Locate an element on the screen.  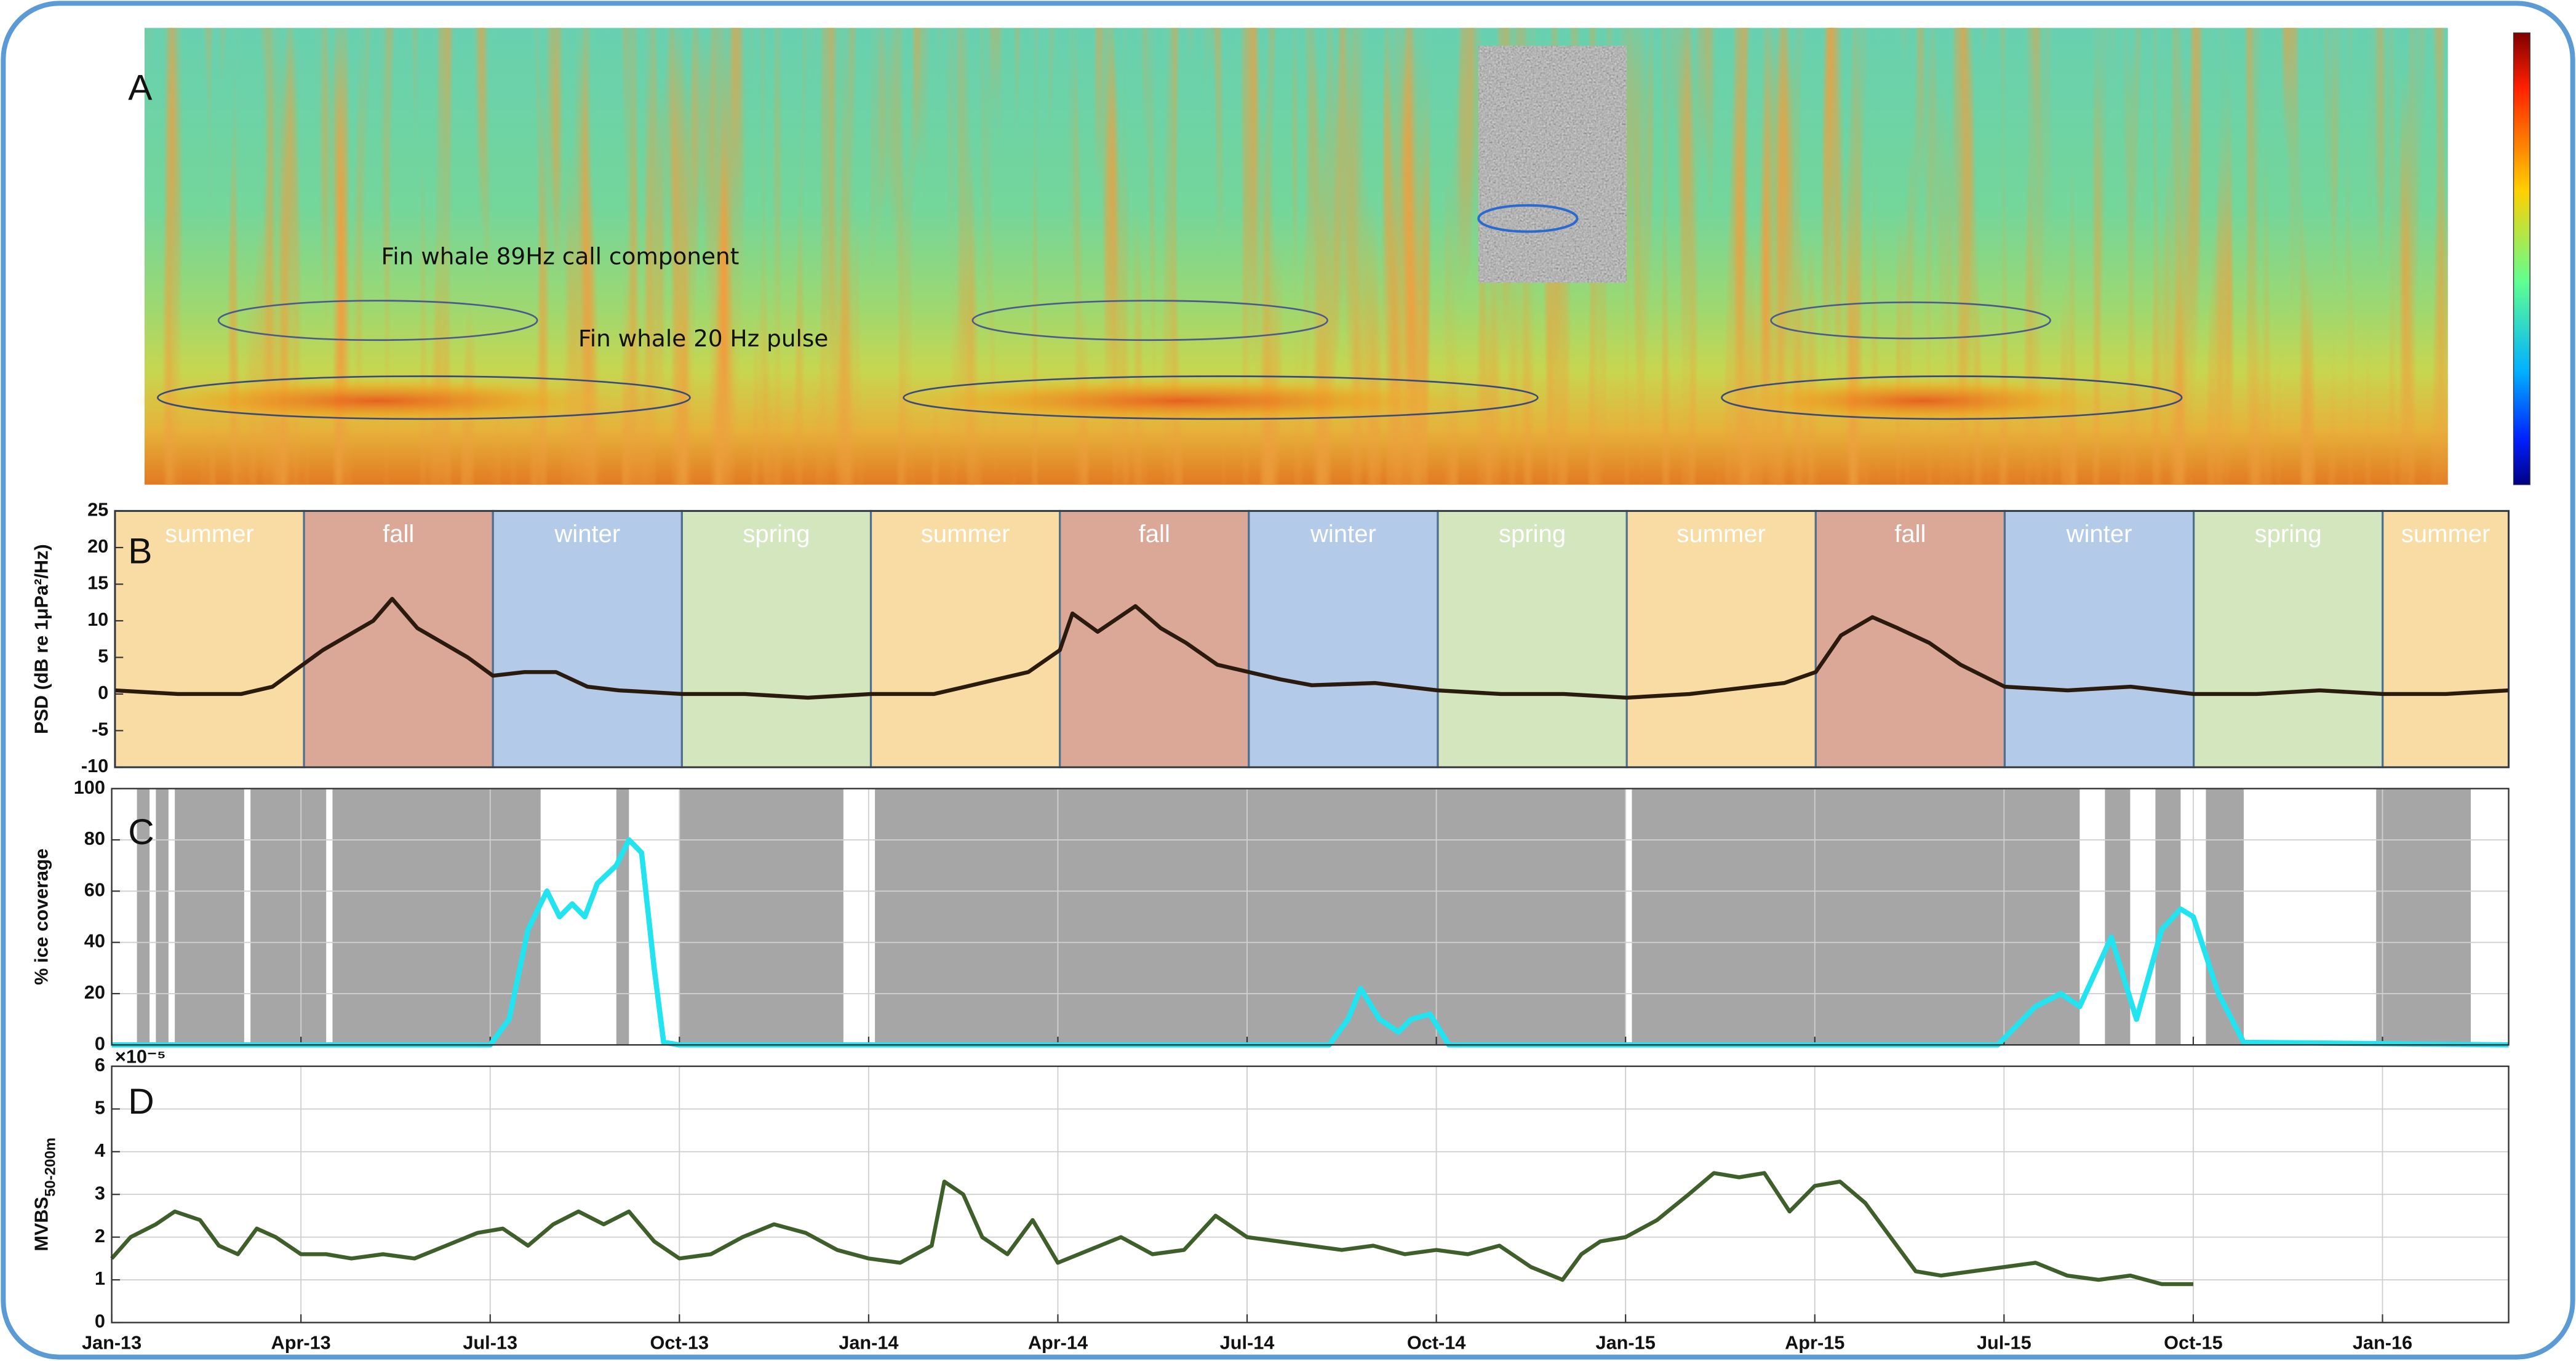
panel-label: D is located at coordinates (141, 1102).